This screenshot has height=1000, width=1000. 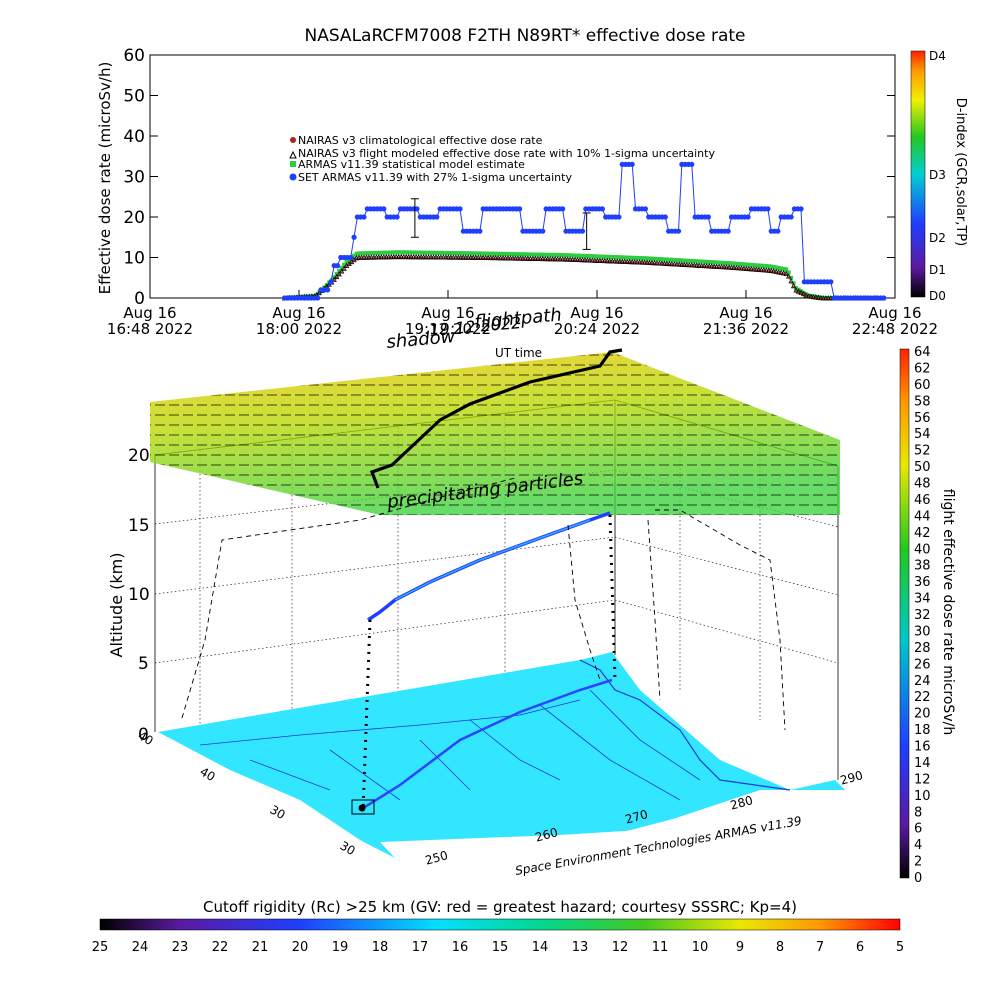 I want to click on droplines, so click(x=489, y=663).